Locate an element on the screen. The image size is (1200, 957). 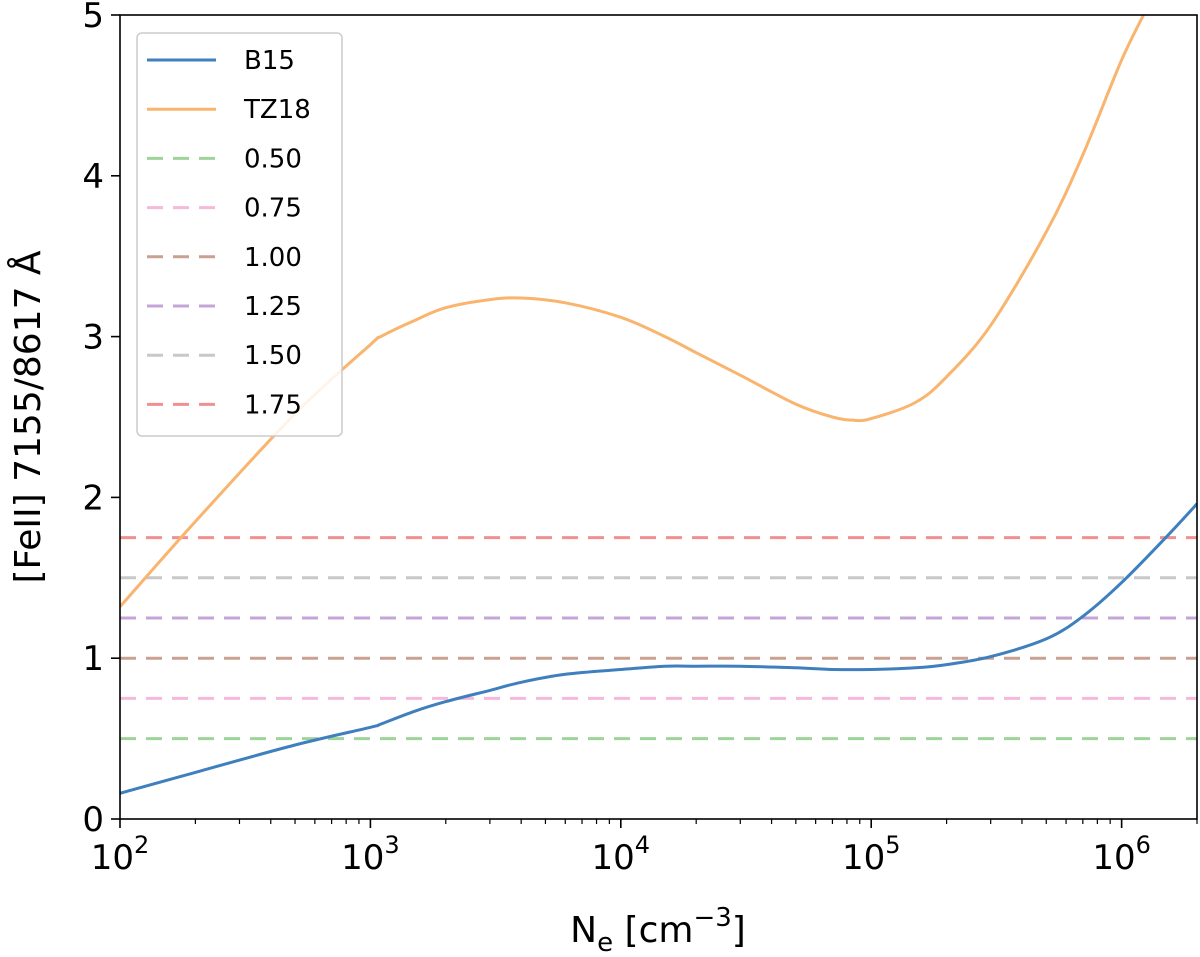
legend-box is located at coordinates (239, 234).